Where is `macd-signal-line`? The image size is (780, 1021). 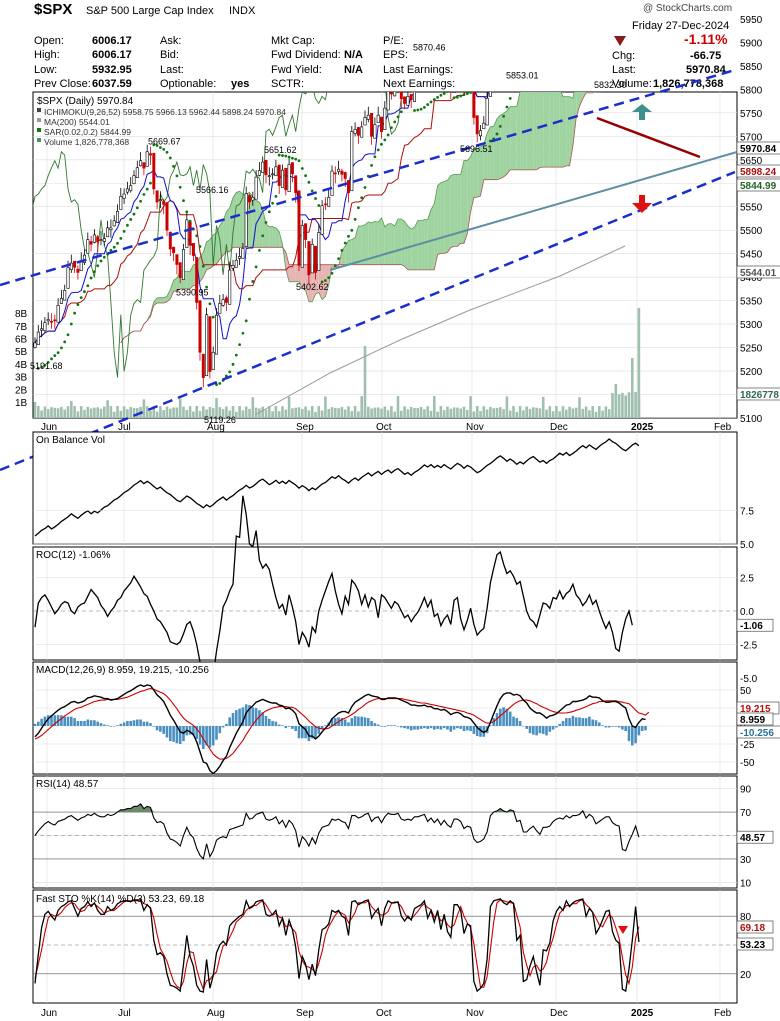
macd-signal-line is located at coordinates (342, 724).